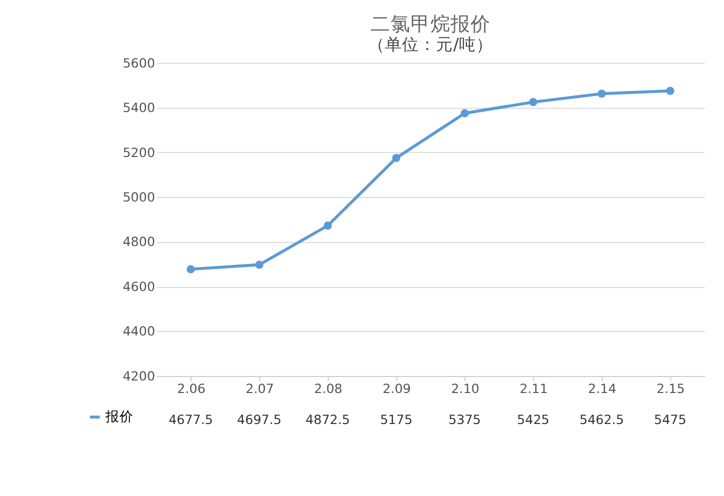 Image resolution: width=724 pixels, height=496 pixels. I want to click on x-tick-label: 2.10, so click(465, 388).